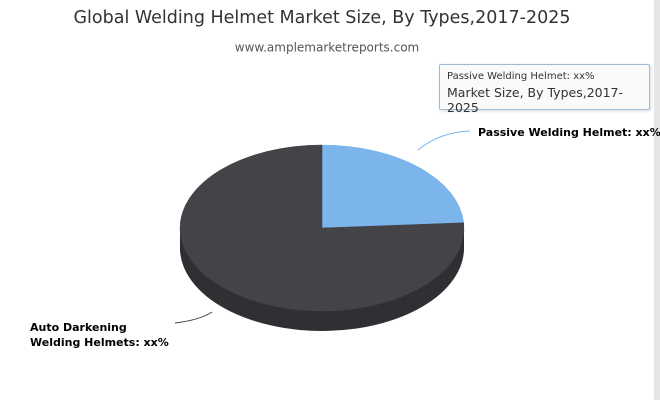 Image resolution: width=660 pixels, height=400 pixels. What do you see at coordinates (99, 335) in the screenshot?
I see `data-label: Auto Darkening Welding Helmets: xx%` at bounding box center [99, 335].